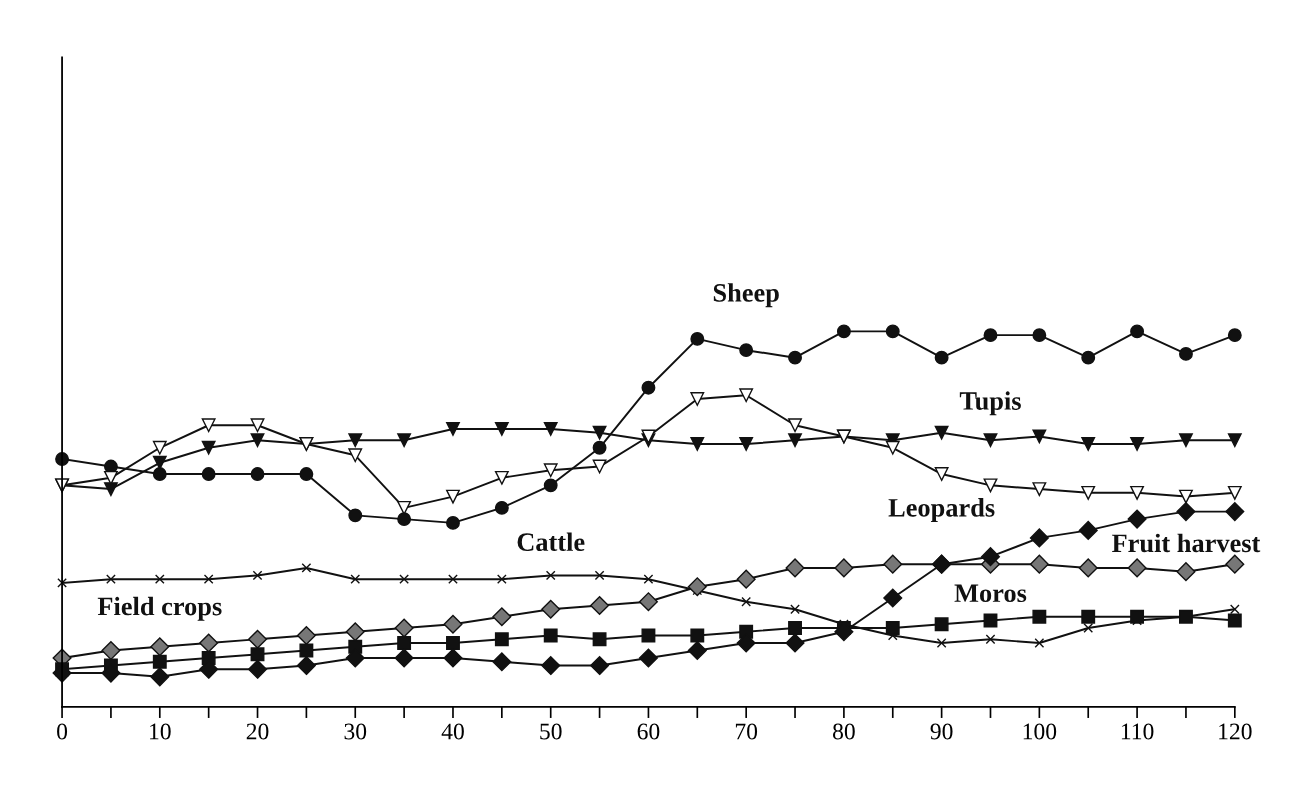 The height and width of the screenshot is (796, 1293). Describe the element at coordinates (746, 295) in the screenshot. I see `series-label: Sheep` at that location.